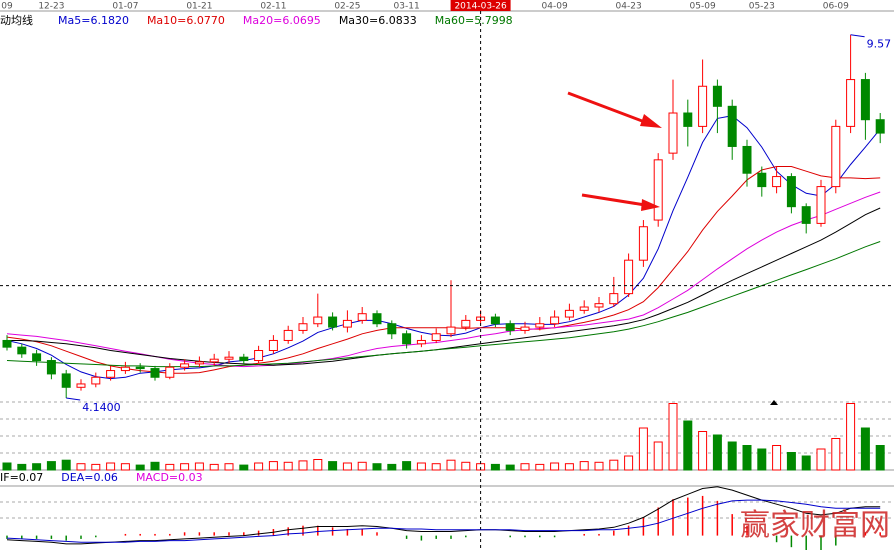  I want to click on legend-entry: Ma20=6.0695, so click(282, 20).